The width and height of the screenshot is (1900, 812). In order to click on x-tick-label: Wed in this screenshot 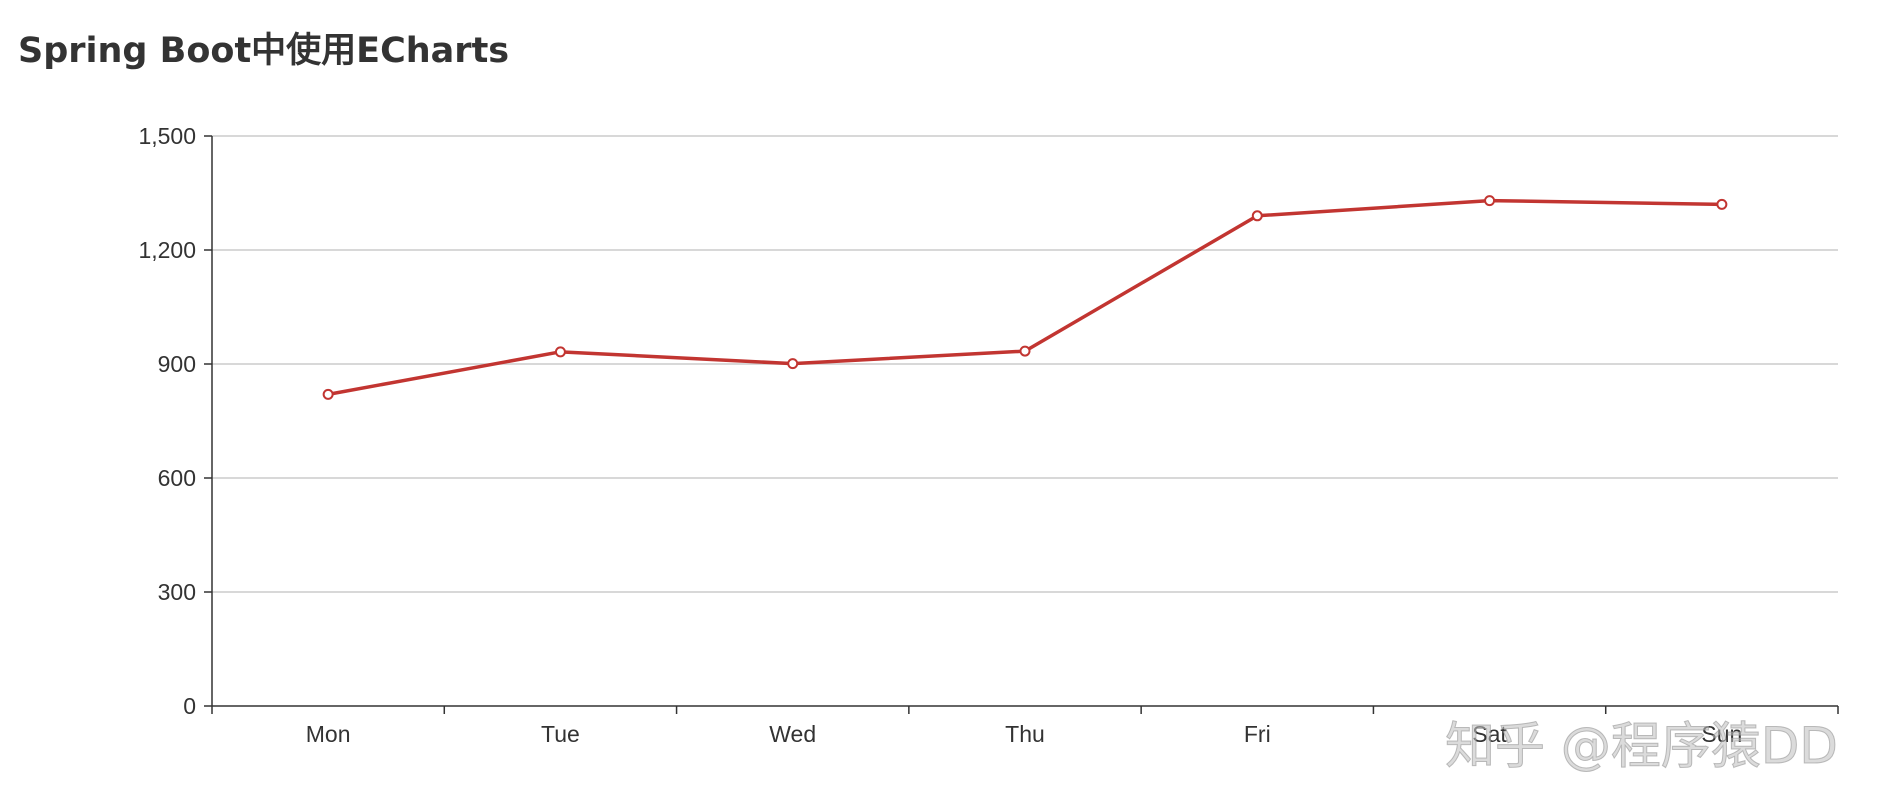, I will do `click(792, 734)`.